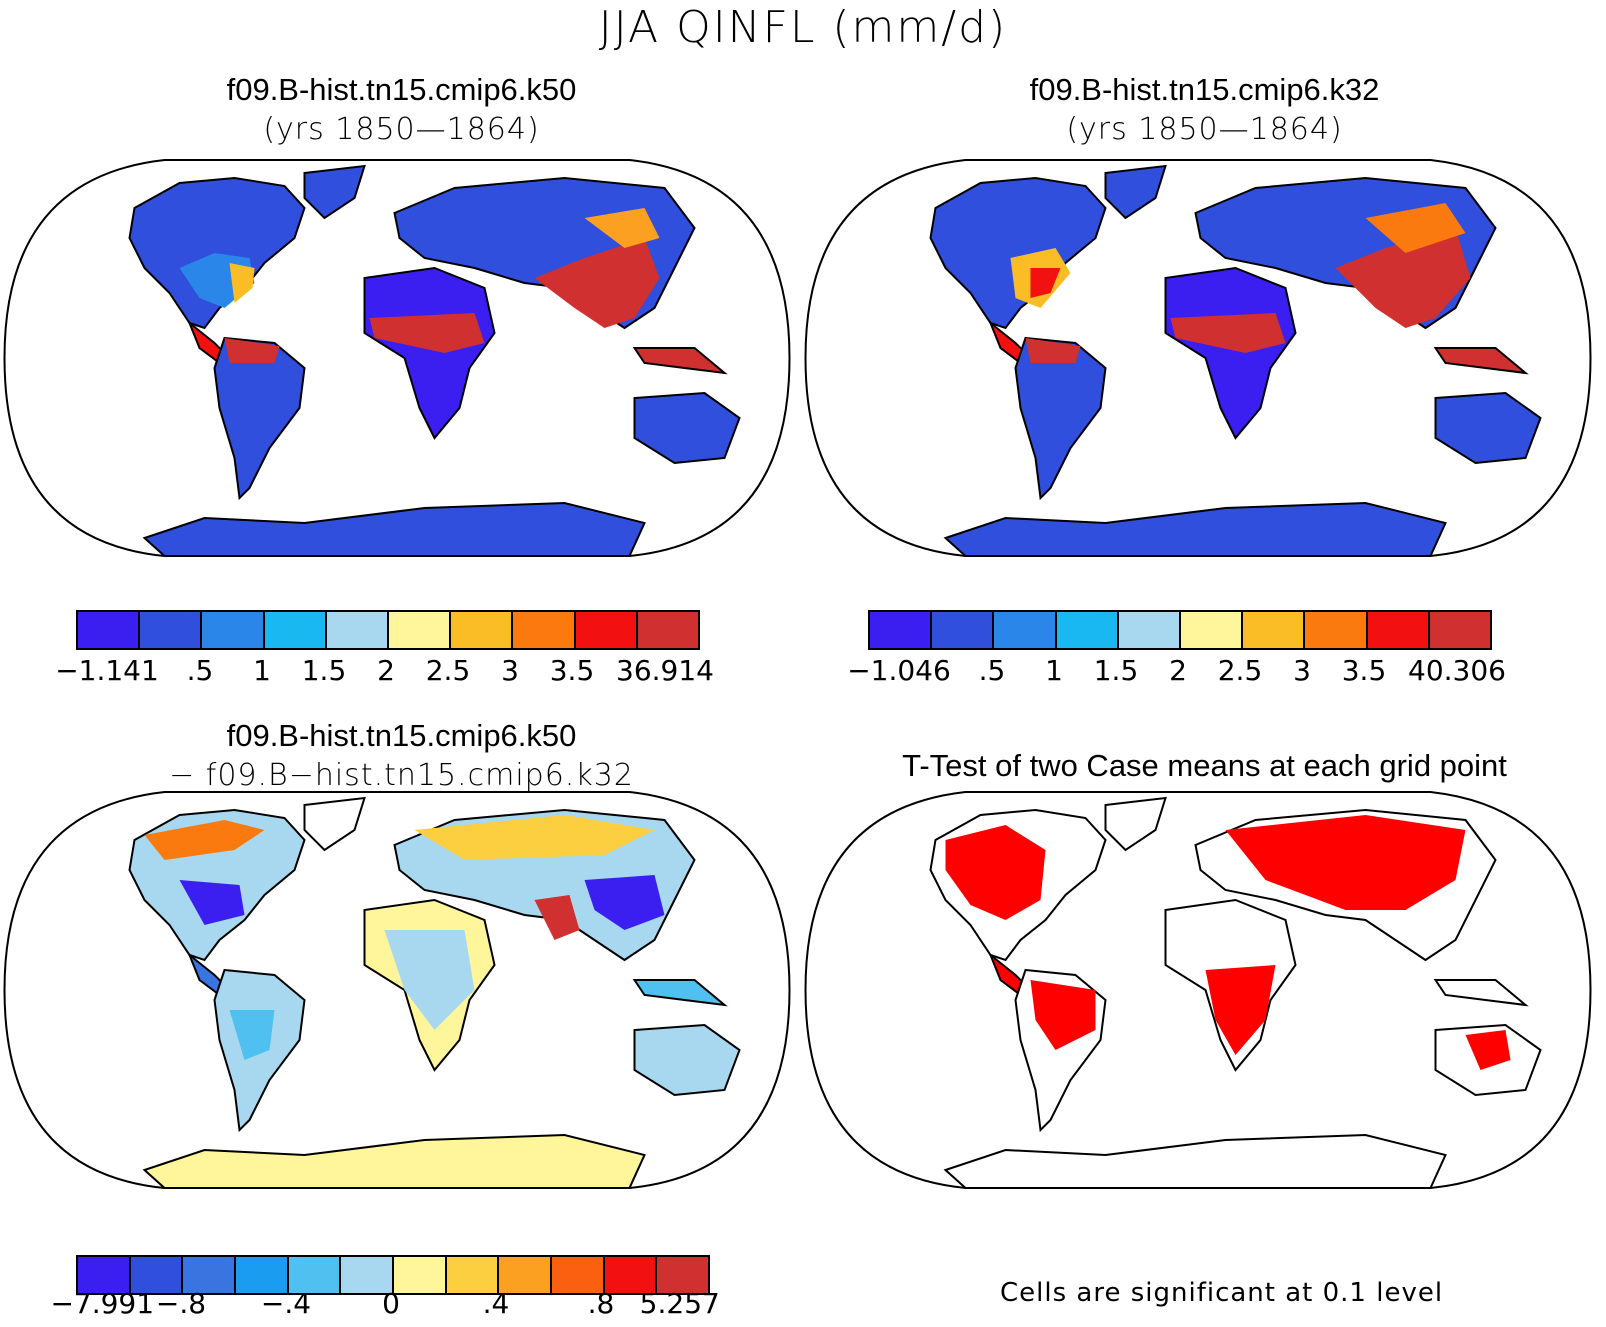 The width and height of the screenshot is (1606, 1327). What do you see at coordinates (803, 27) in the screenshot?
I see `page-title: JJA QINFL (mm/d)` at bounding box center [803, 27].